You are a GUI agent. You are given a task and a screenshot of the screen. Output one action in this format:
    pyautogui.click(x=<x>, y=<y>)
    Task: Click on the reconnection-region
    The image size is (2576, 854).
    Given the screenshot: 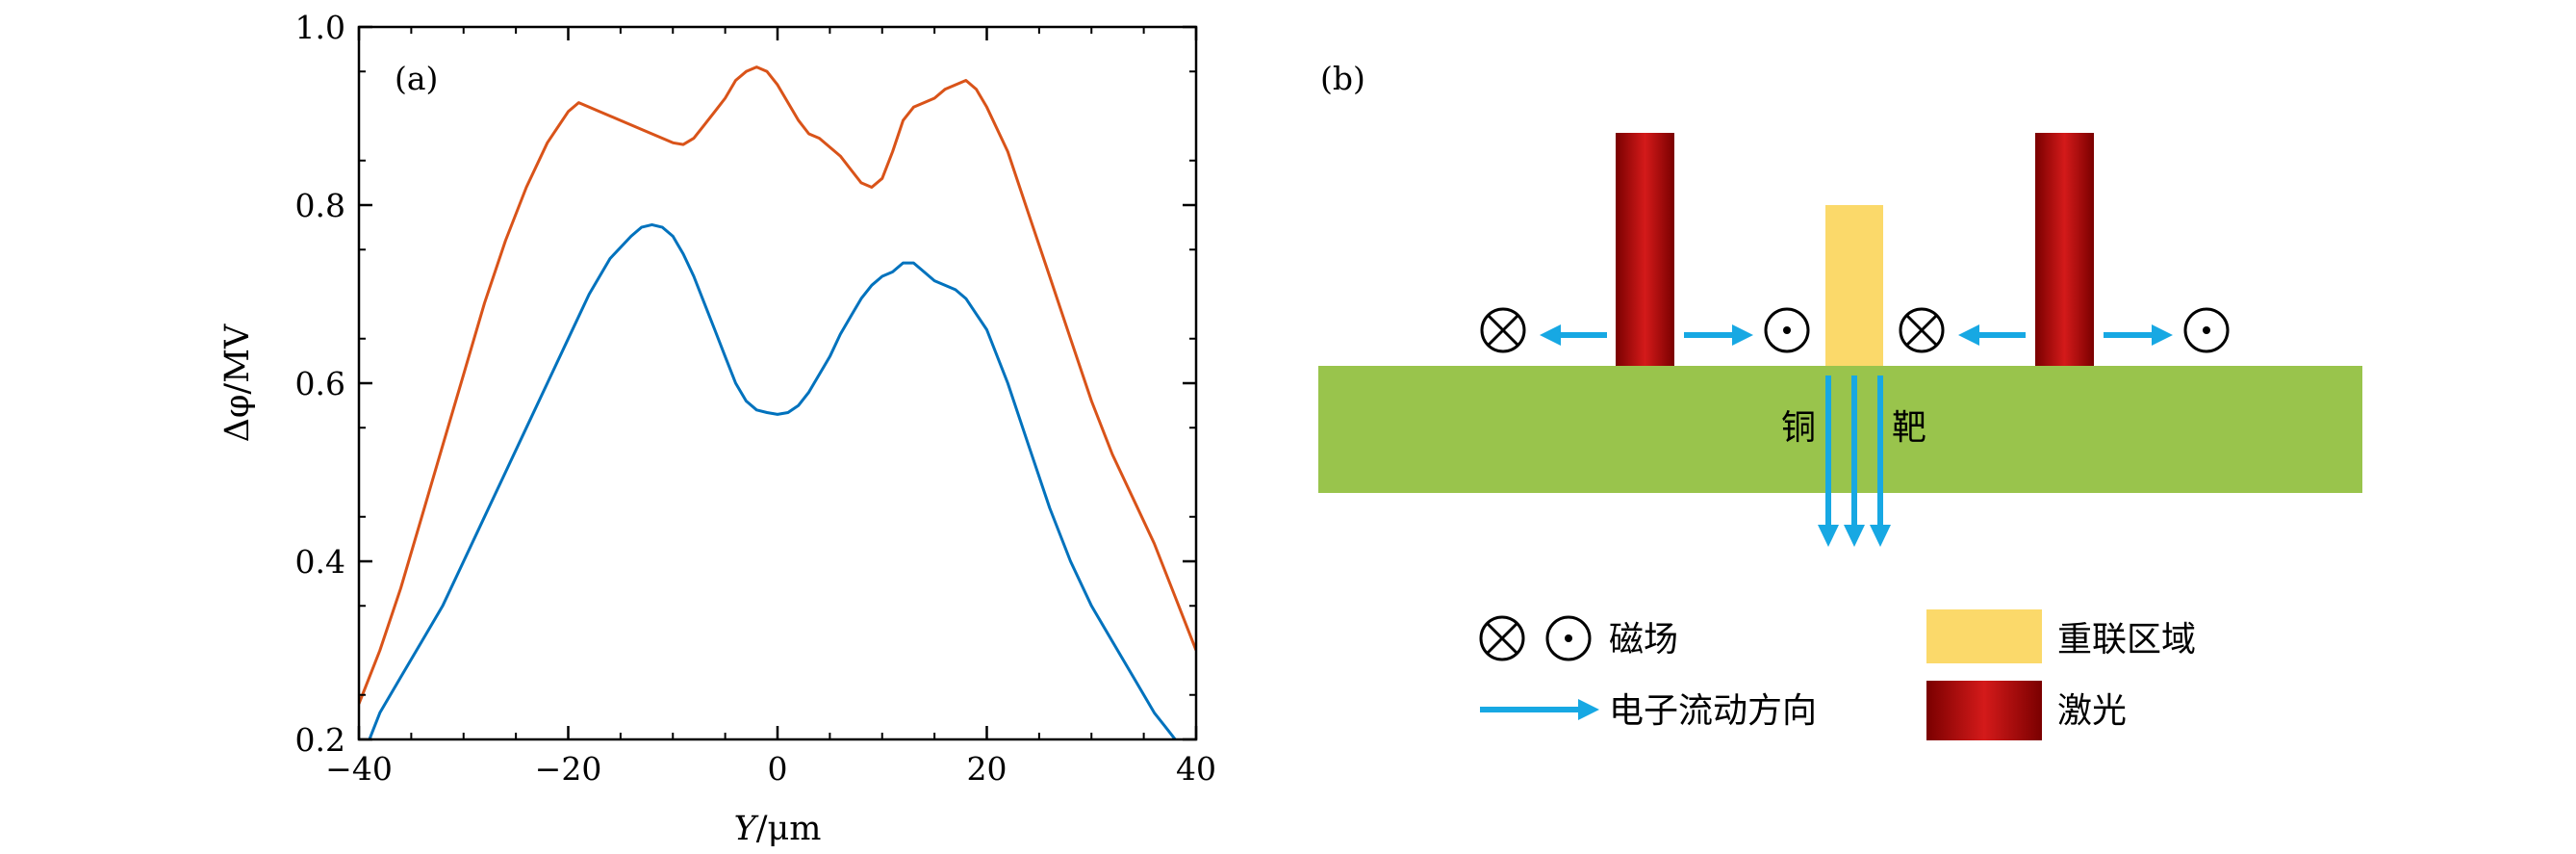 What is the action you would take?
    pyautogui.click(x=1854, y=285)
    